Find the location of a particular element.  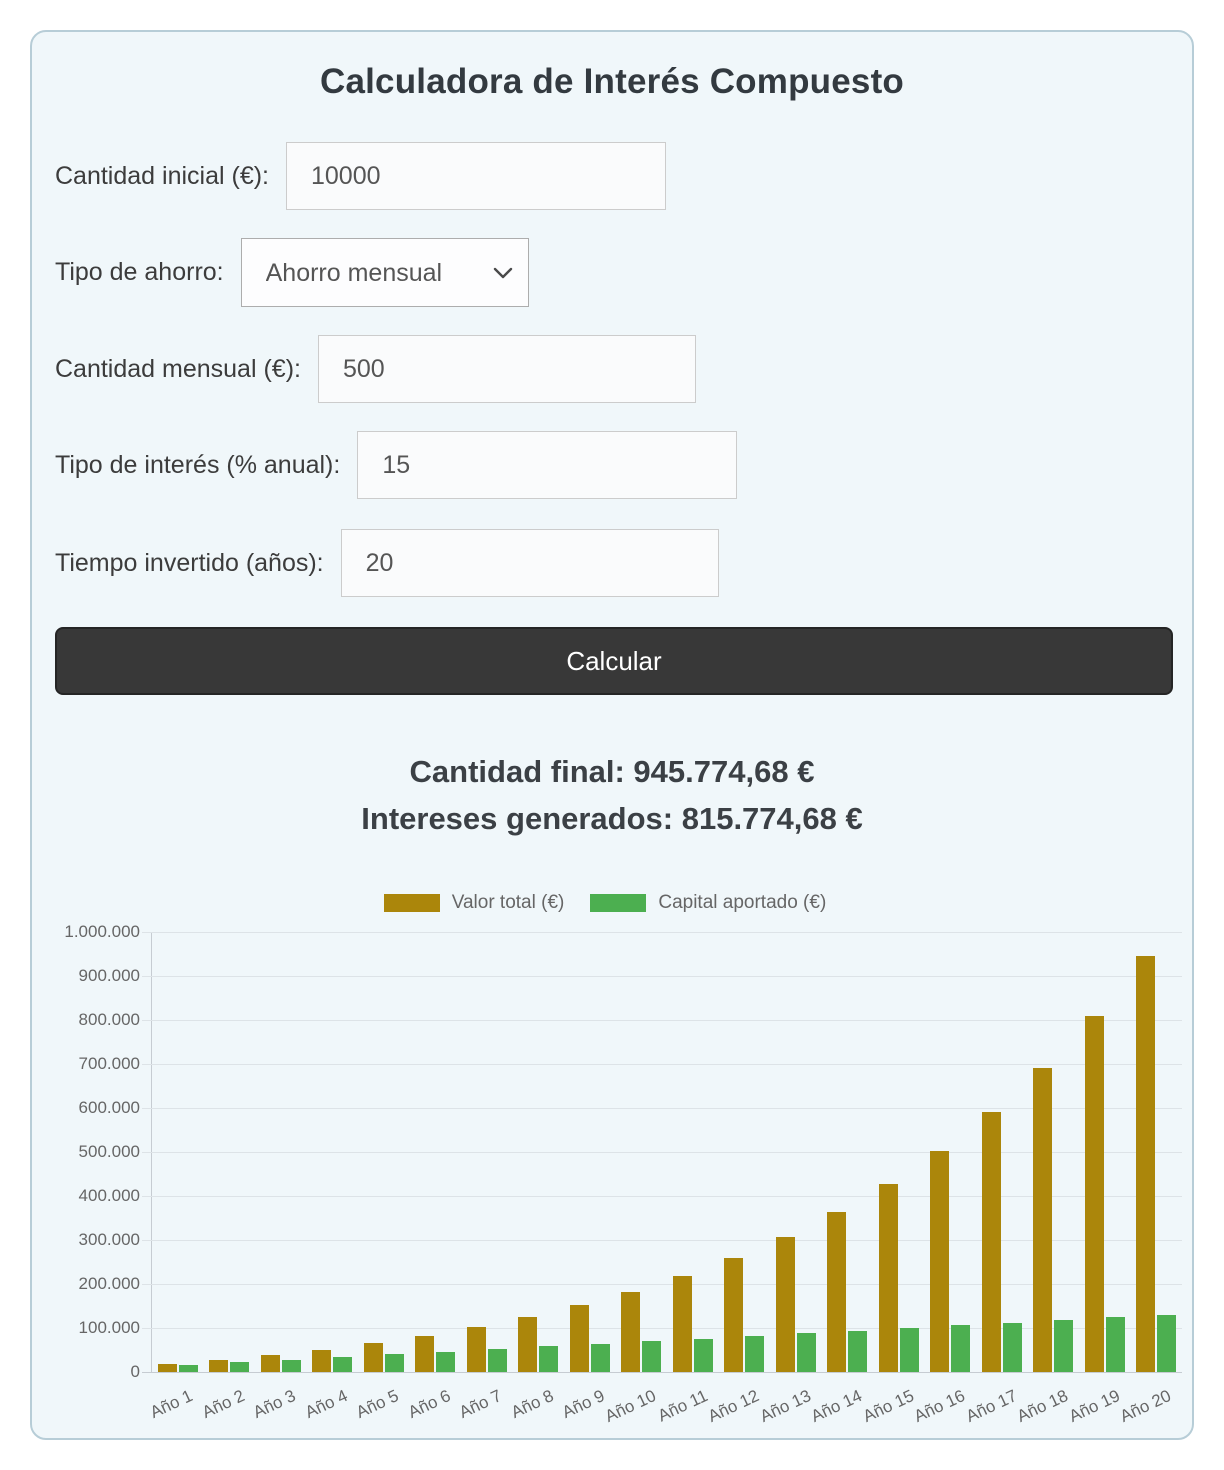

calculate-button: Calcular is located at coordinates (614, 661).